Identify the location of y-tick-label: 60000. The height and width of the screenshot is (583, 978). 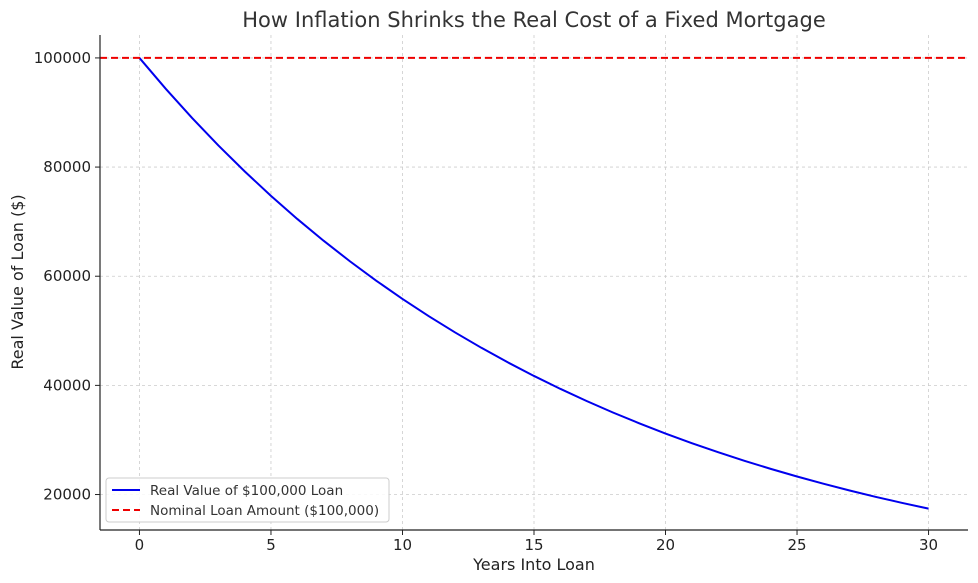
(67, 276).